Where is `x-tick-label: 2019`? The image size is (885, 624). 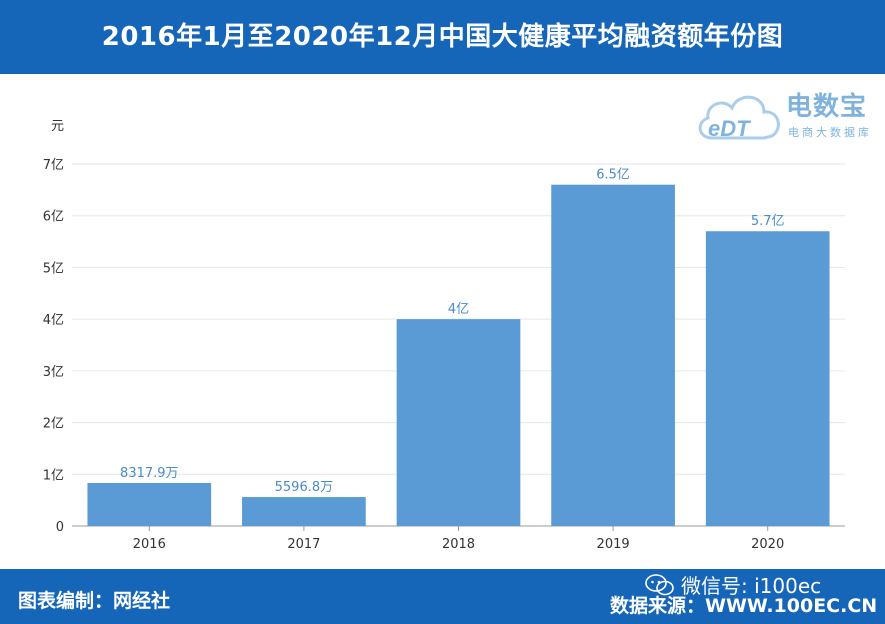
x-tick-label: 2019 is located at coordinates (613, 544).